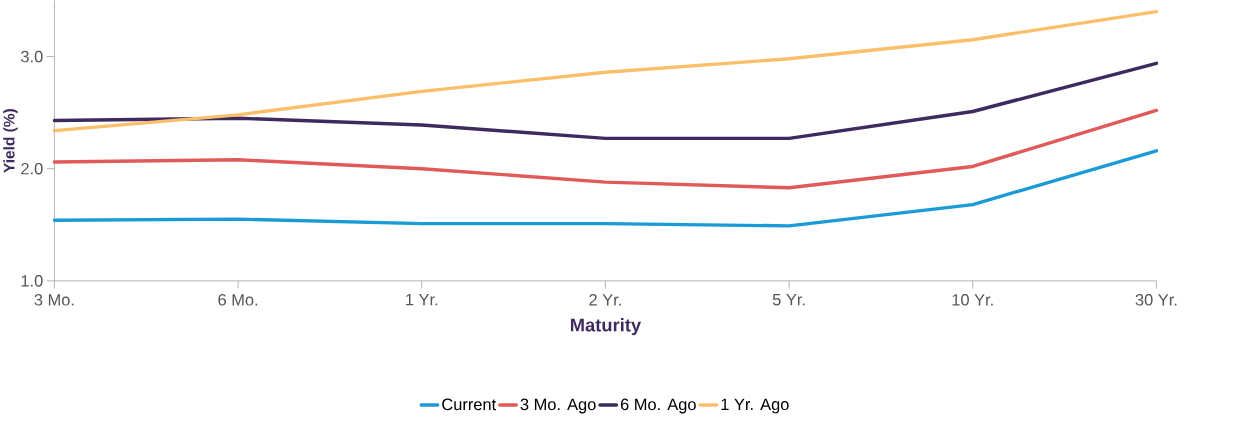 The image size is (1256, 439). I want to click on legend-label: Current, so click(469, 404).